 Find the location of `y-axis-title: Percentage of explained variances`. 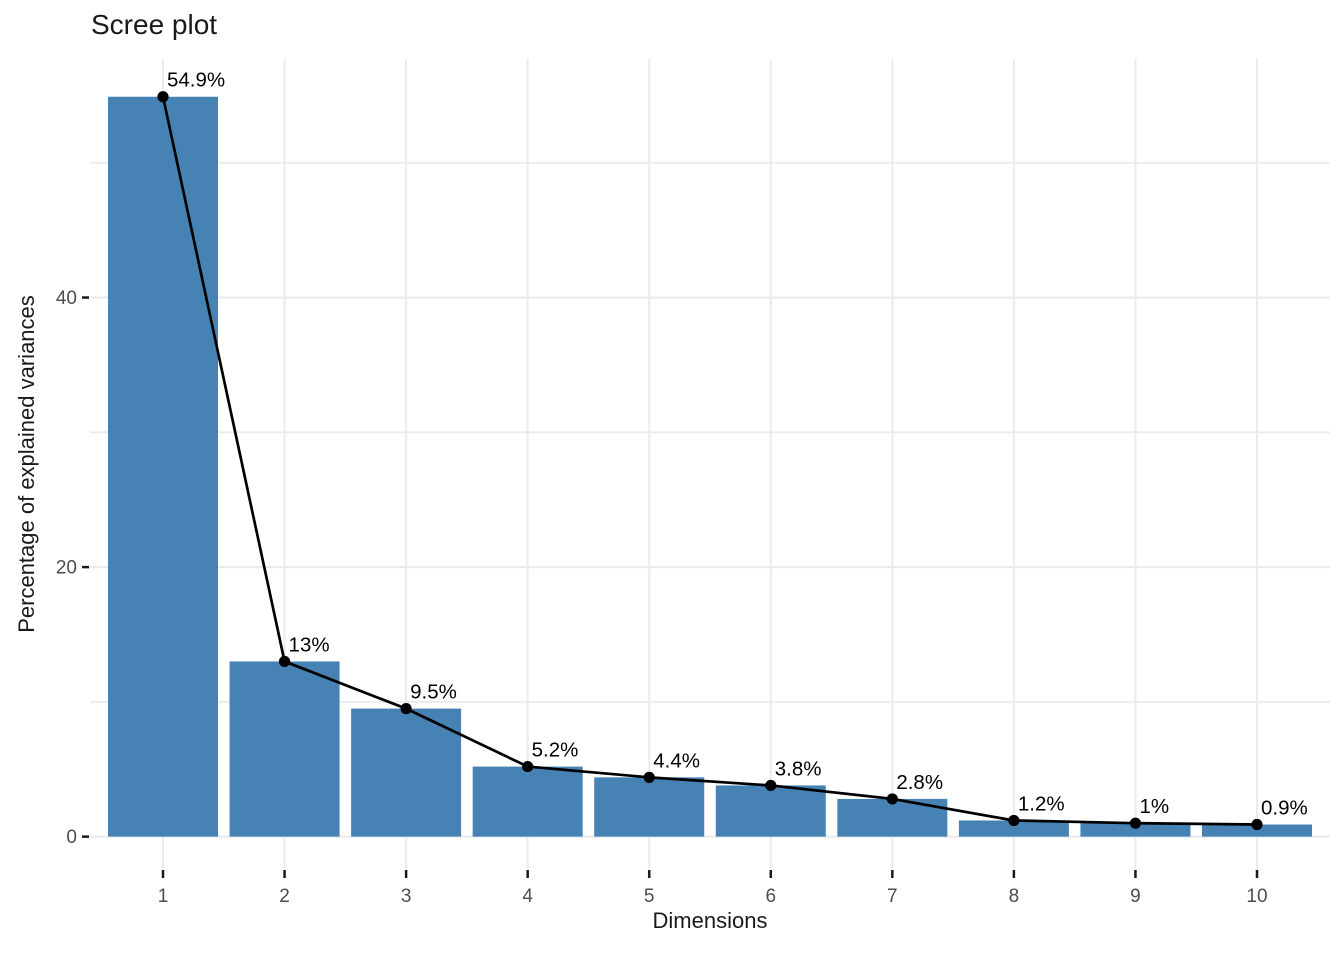

y-axis-title: Percentage of explained variances is located at coordinates (26, 464).